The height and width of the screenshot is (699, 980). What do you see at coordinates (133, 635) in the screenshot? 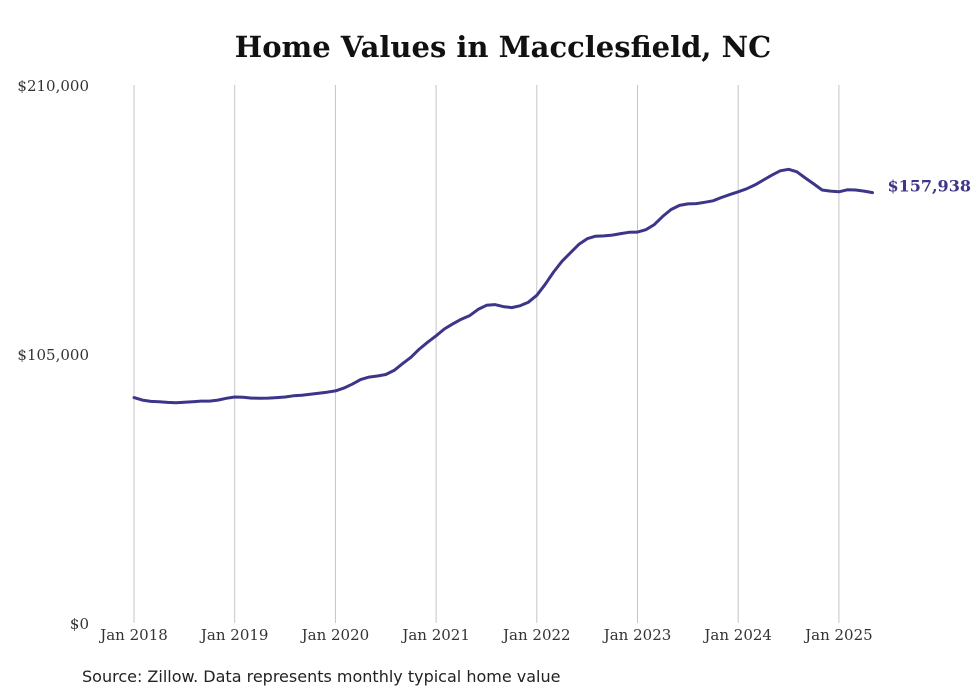
I see `x-tick-label-0: Jan 2018` at bounding box center [133, 635].